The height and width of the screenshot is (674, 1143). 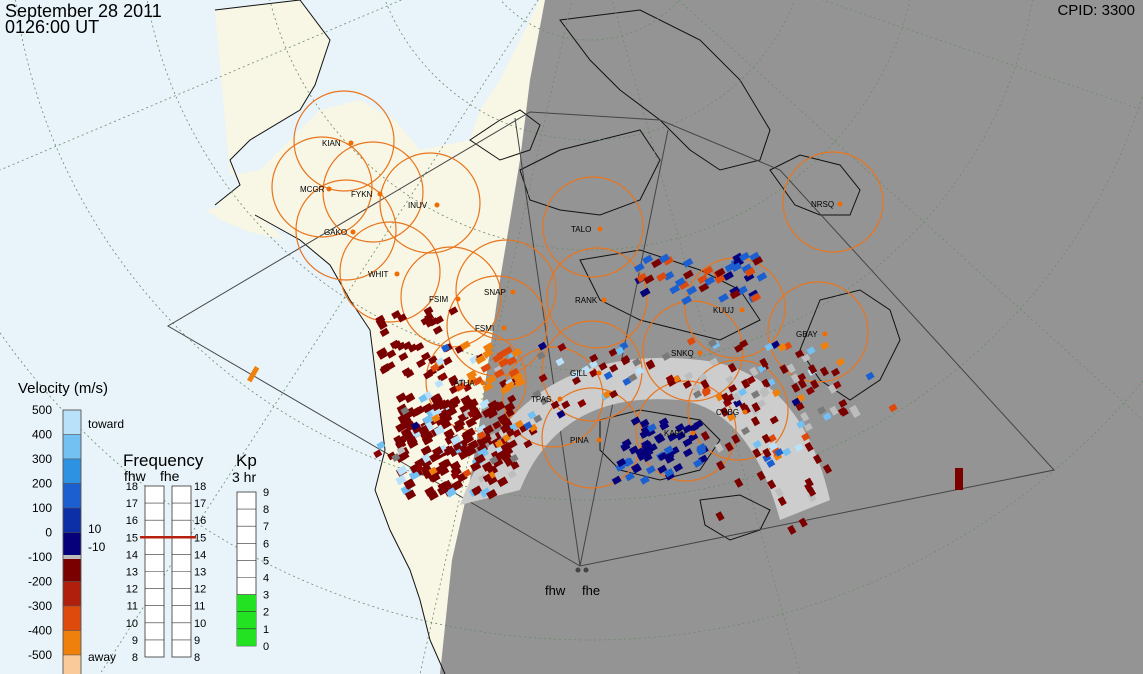 I want to click on station-circle-fykn, so click(x=373, y=192).